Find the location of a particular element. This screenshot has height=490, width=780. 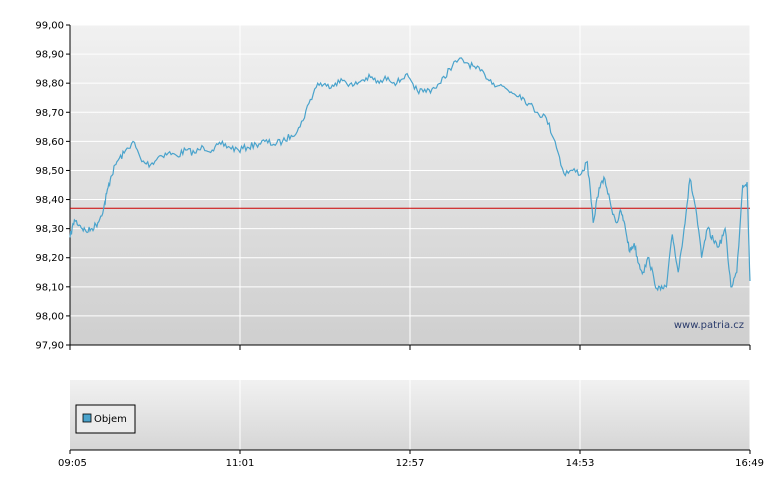

price-y-tick-label: 98,80 is located at coordinates (49, 84).